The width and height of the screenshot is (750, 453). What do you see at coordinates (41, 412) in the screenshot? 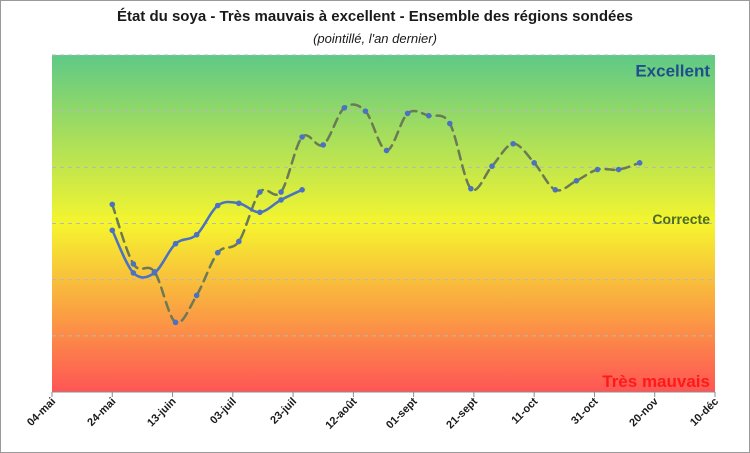
I see `x-tick-label: 04-mai` at bounding box center [41, 412].